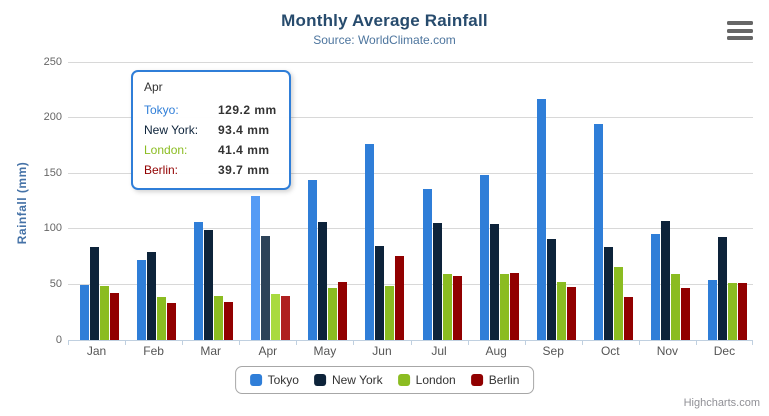 The height and width of the screenshot is (416, 769). I want to click on bar-tokyo-nov, so click(655, 286).